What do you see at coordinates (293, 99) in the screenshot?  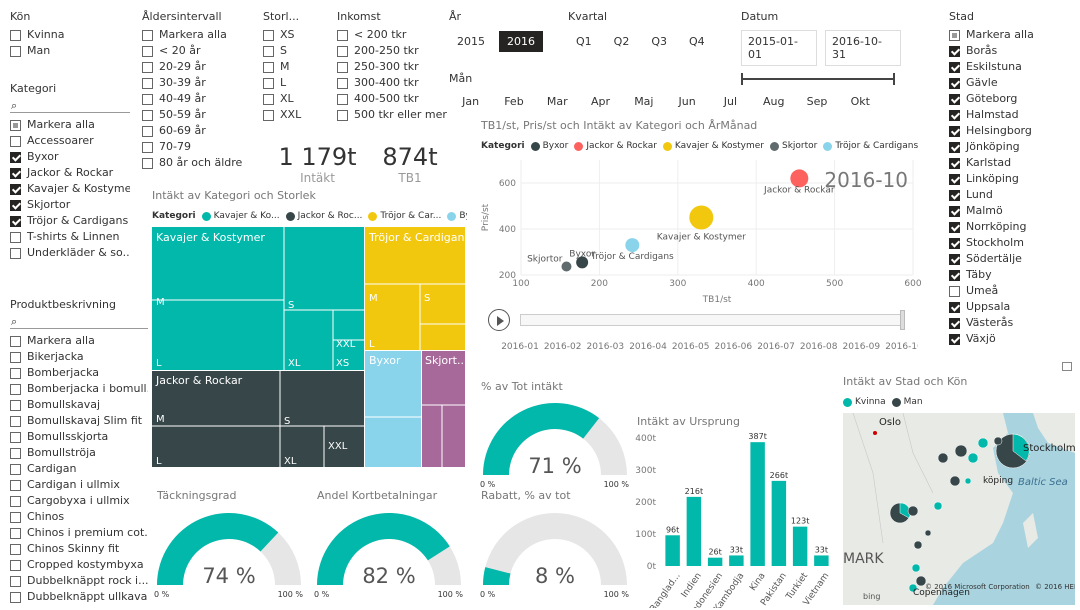 I see `storlek-item: XL` at bounding box center [293, 99].